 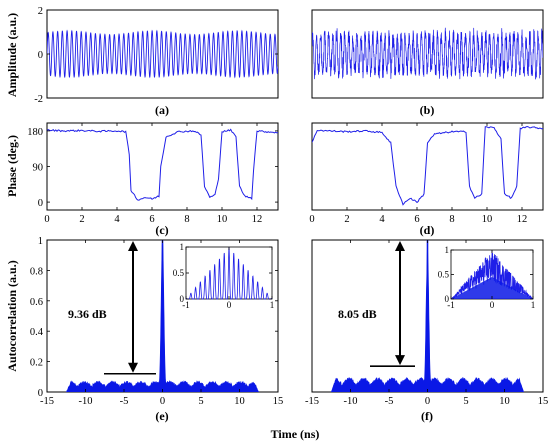 What do you see at coordinates (346, 219) in the screenshot?
I see `panel-d-xtick-label: 2` at bounding box center [346, 219].